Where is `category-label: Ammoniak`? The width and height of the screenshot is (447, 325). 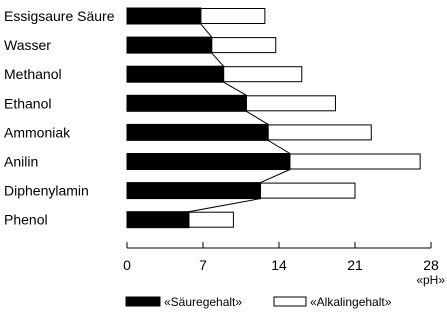
category-label: Ammoniak is located at coordinates (37, 132).